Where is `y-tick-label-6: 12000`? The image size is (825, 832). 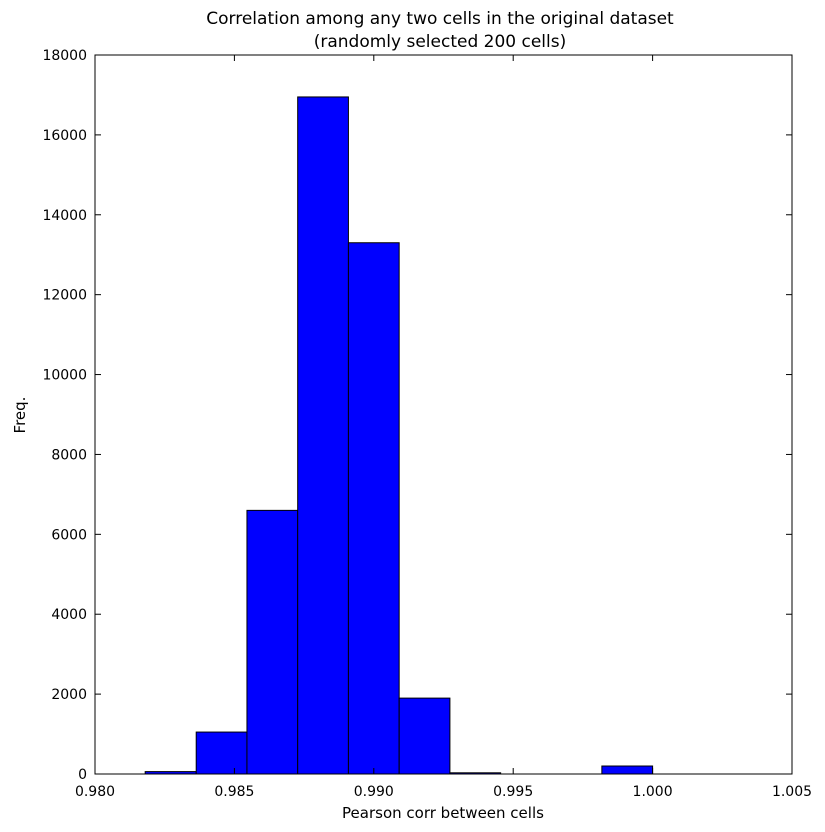
y-tick-label-6: 12000 is located at coordinates (64, 296).